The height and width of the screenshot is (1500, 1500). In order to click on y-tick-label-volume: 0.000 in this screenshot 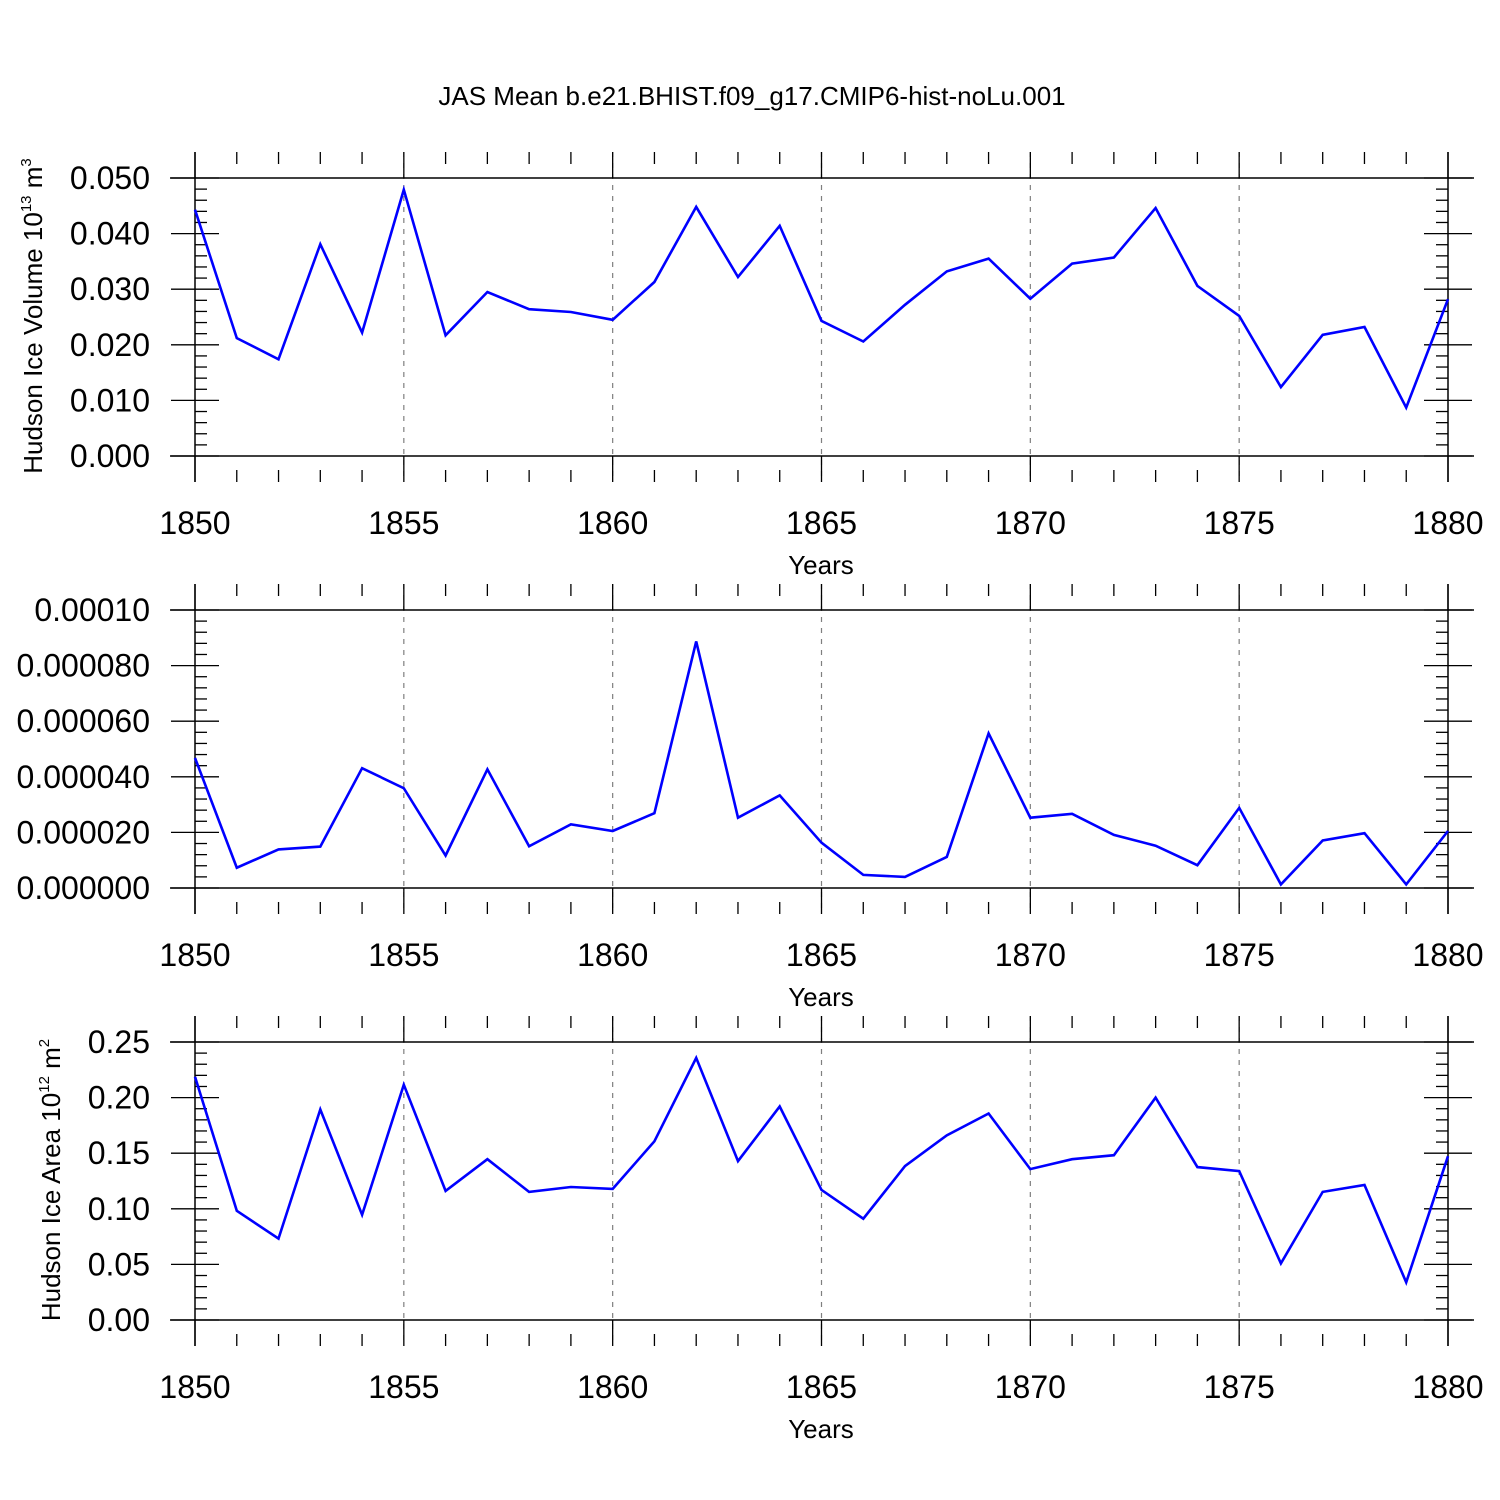, I will do `click(110, 456)`.